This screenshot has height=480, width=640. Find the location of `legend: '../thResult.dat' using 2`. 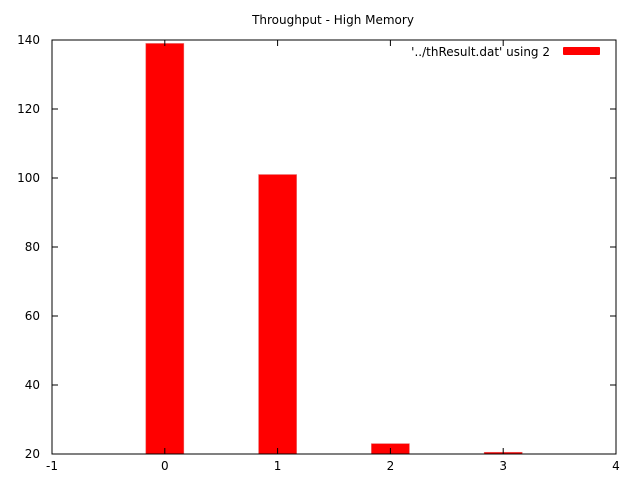

legend: '../thResult.dat' using 2 is located at coordinates (505, 52).